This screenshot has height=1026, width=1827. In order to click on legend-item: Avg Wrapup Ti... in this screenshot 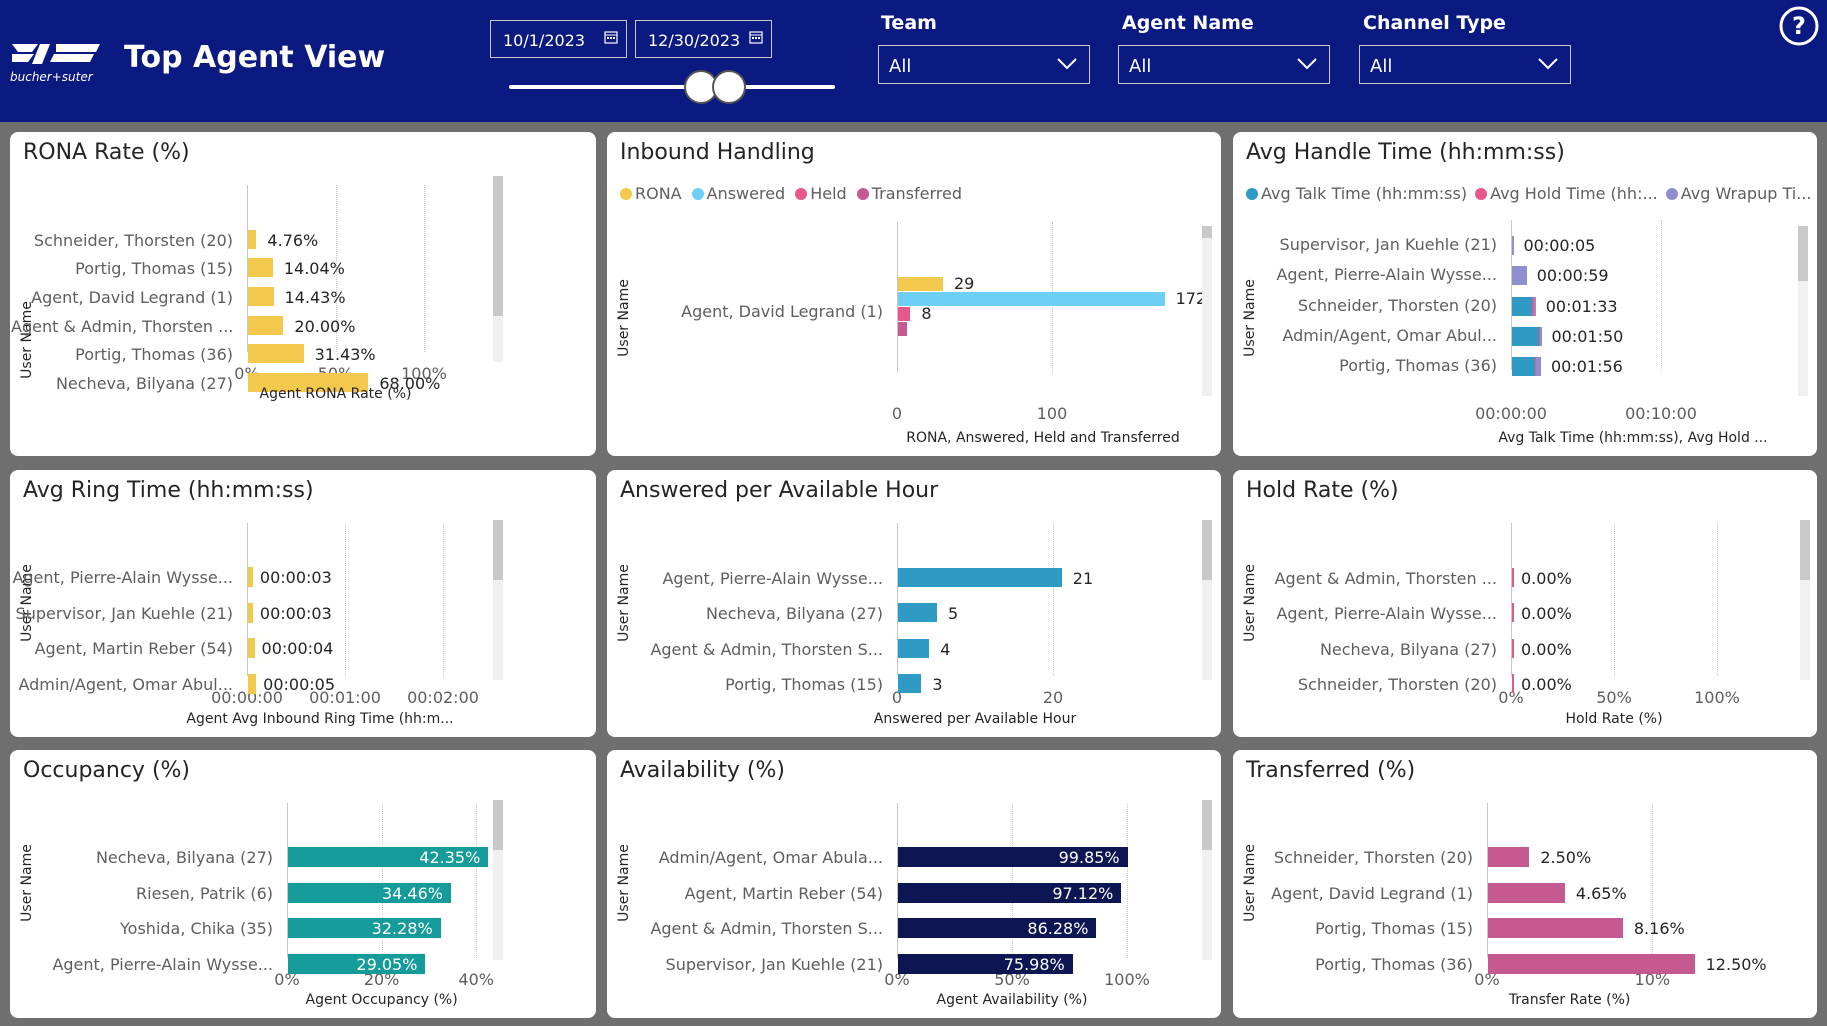, I will do `click(1738, 193)`.